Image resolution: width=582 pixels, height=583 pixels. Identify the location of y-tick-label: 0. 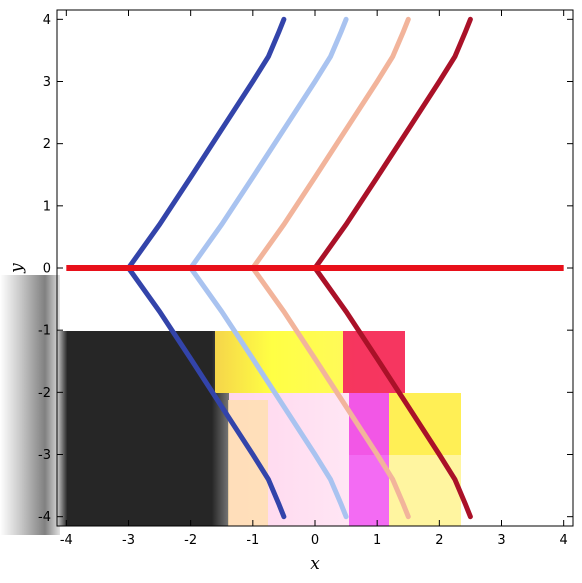
(47, 269).